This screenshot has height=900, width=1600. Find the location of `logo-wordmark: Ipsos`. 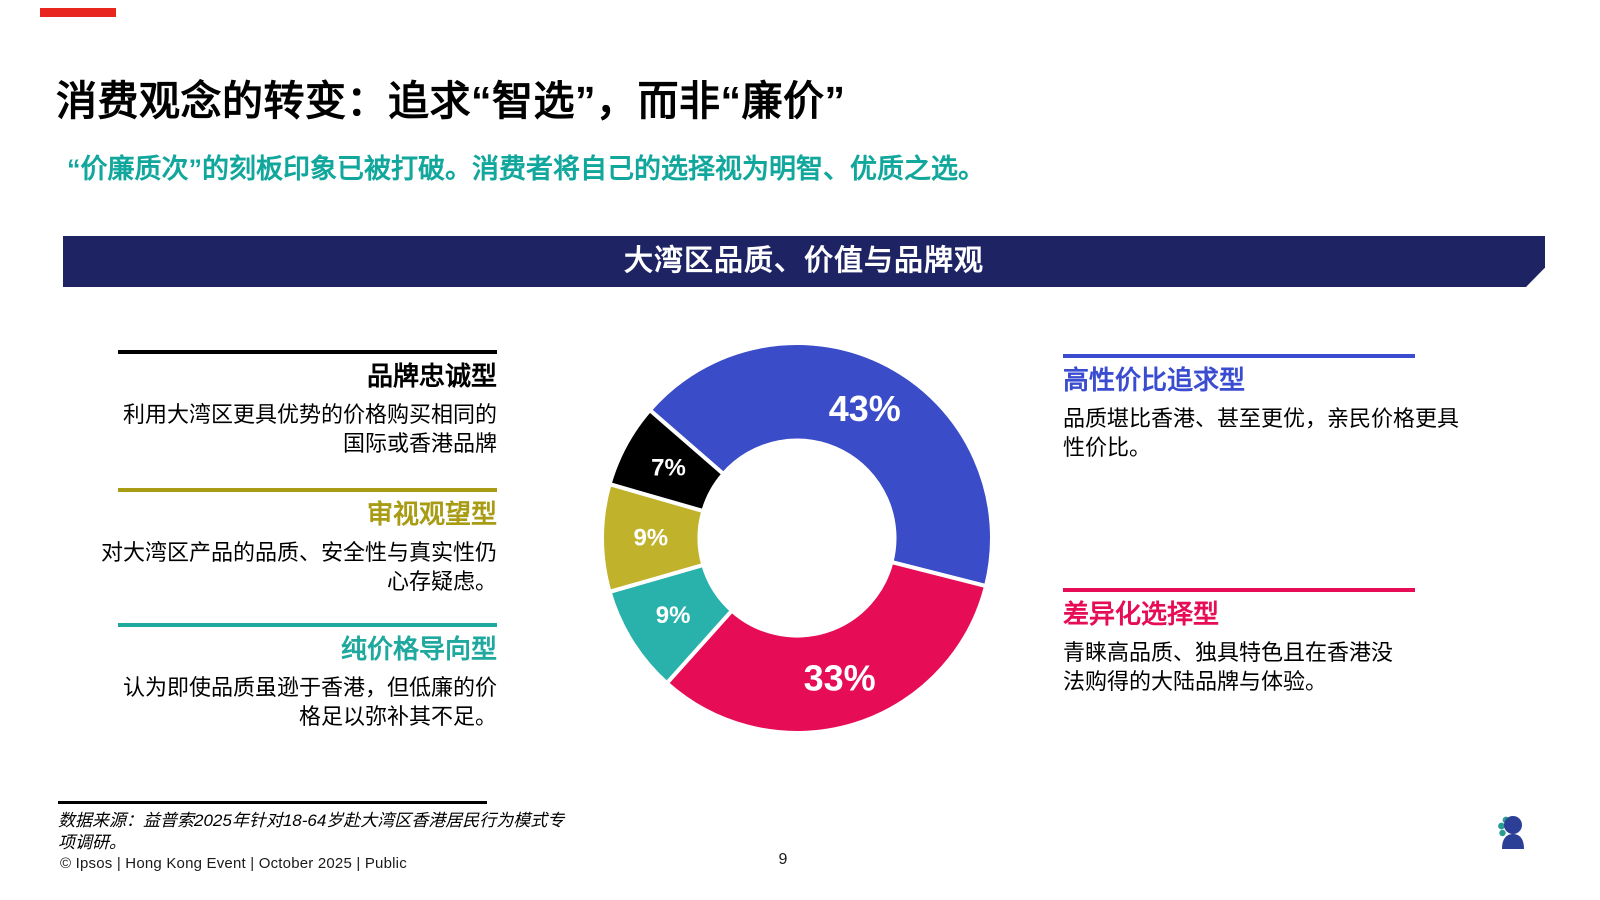

logo-wordmark: Ipsos is located at coordinates (1510, 855).